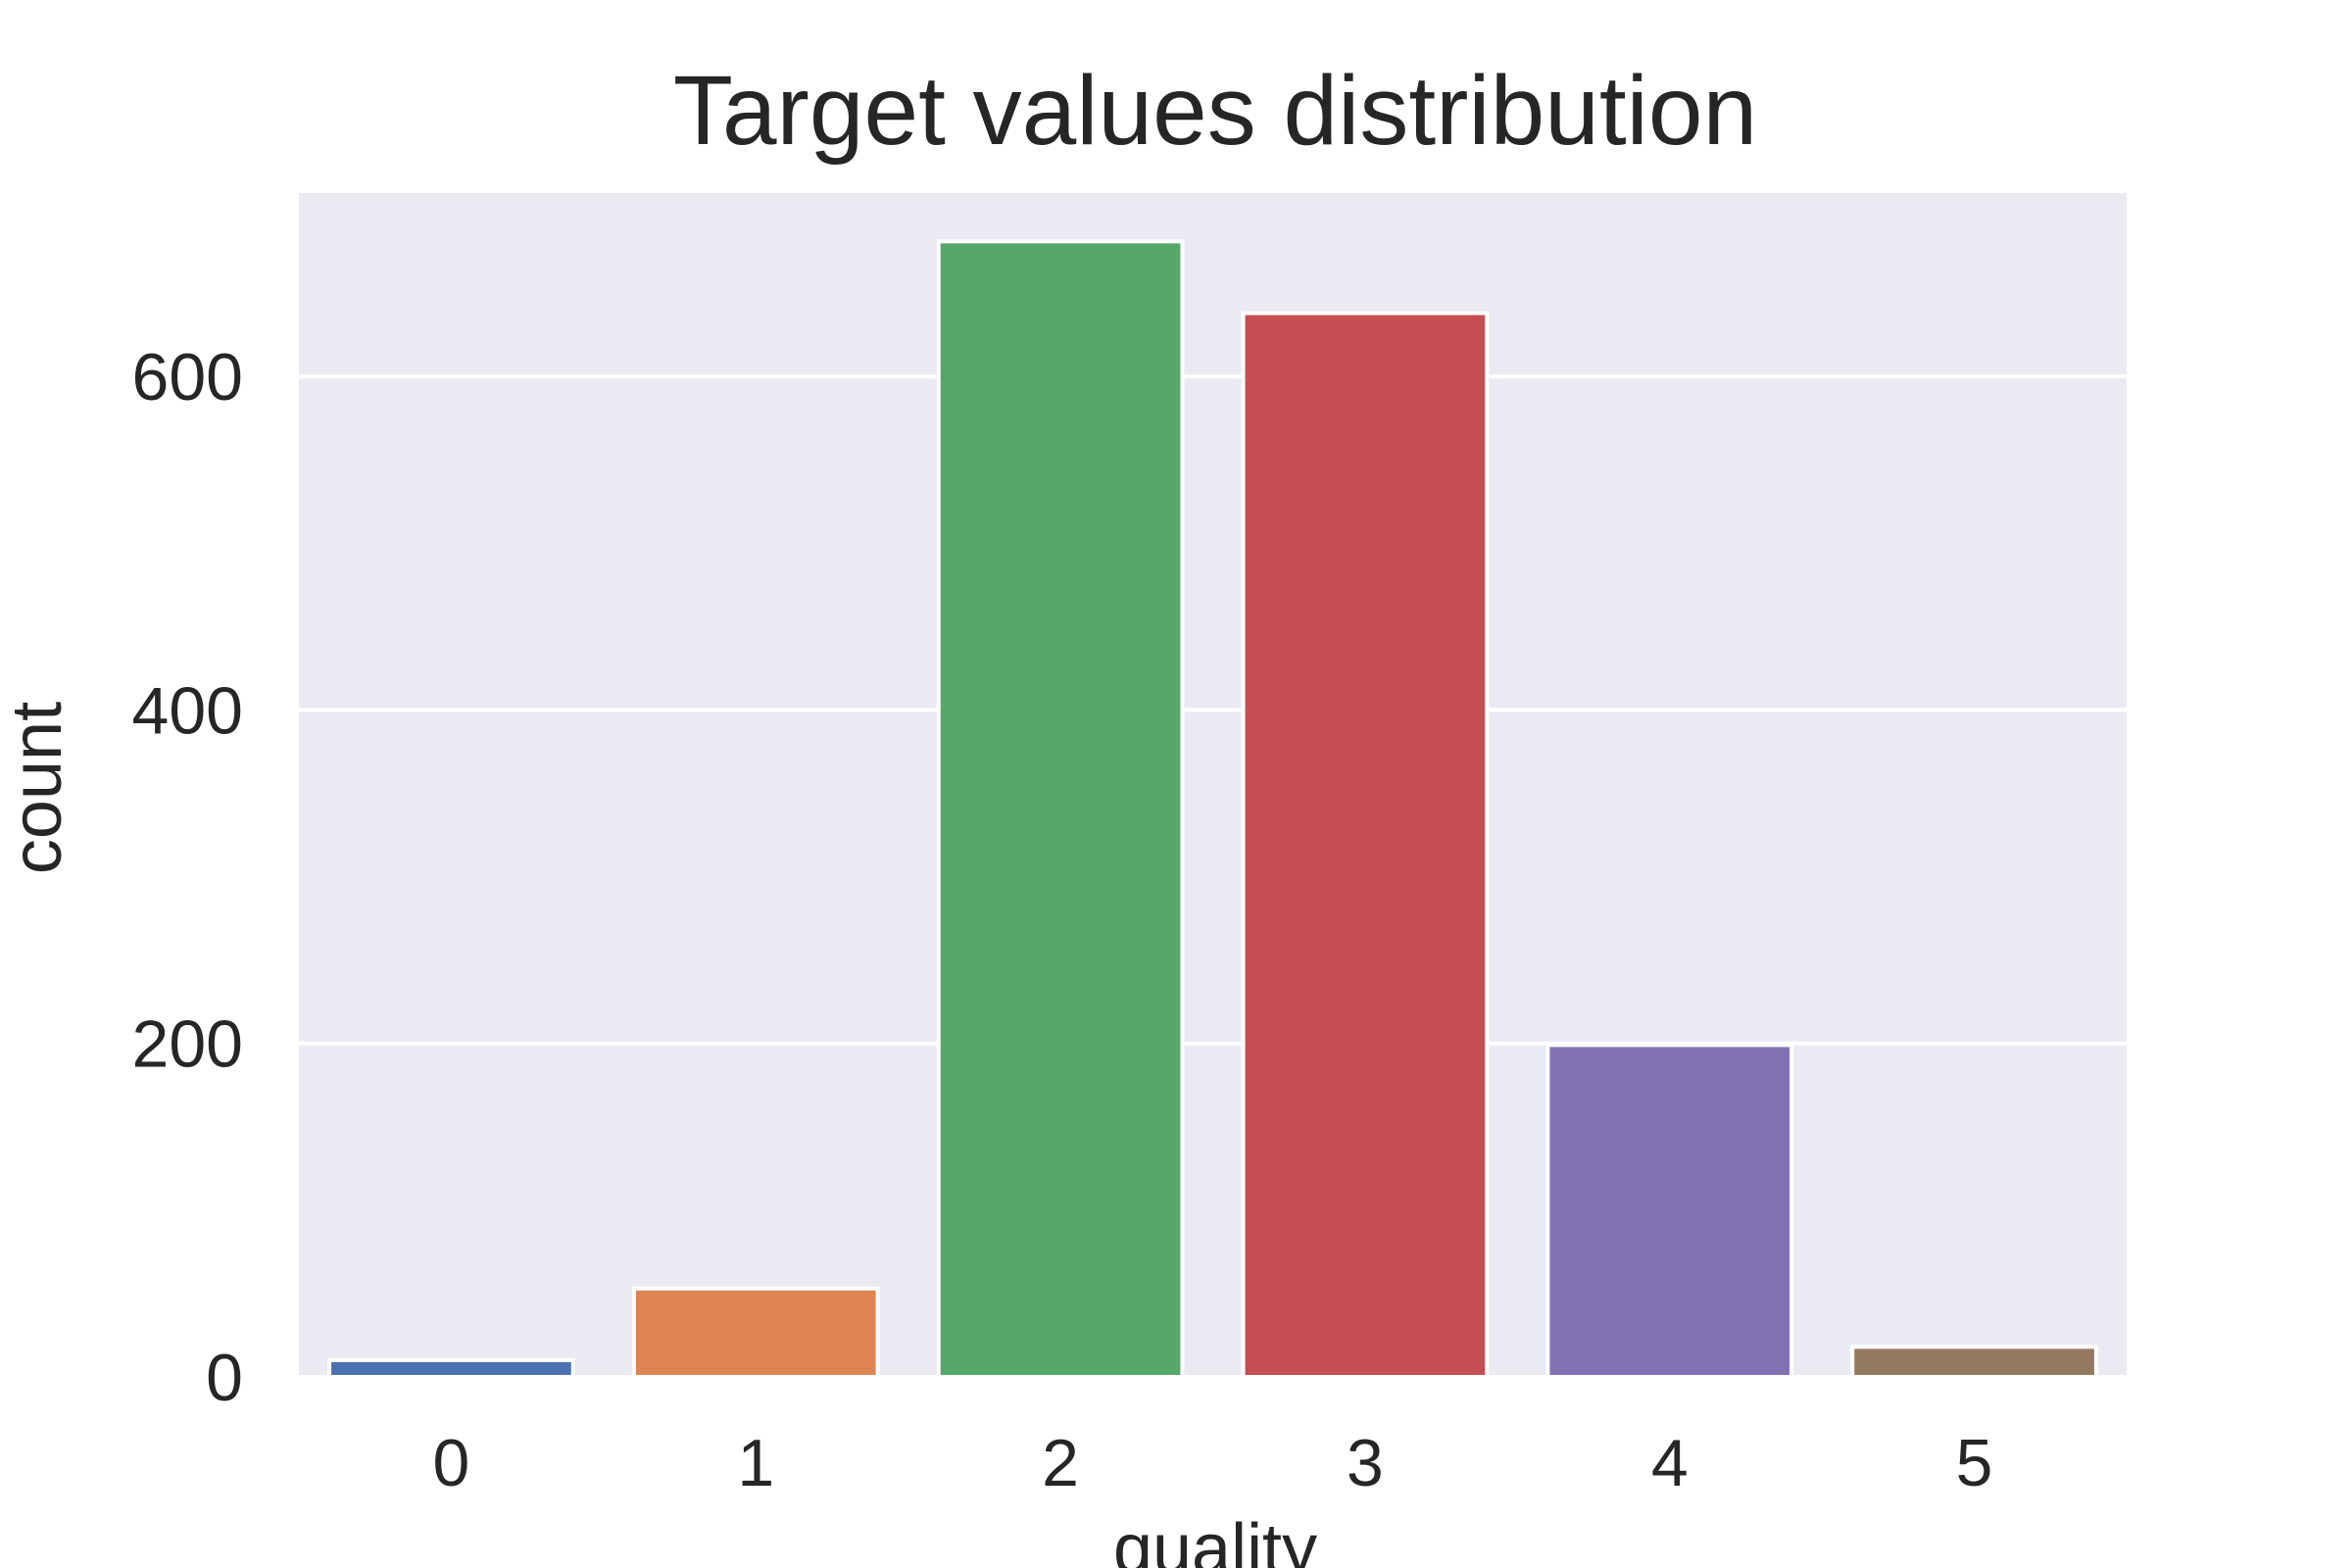  Describe the element at coordinates (1670, 1463) in the screenshot. I see `x-tick-label: 4` at that location.